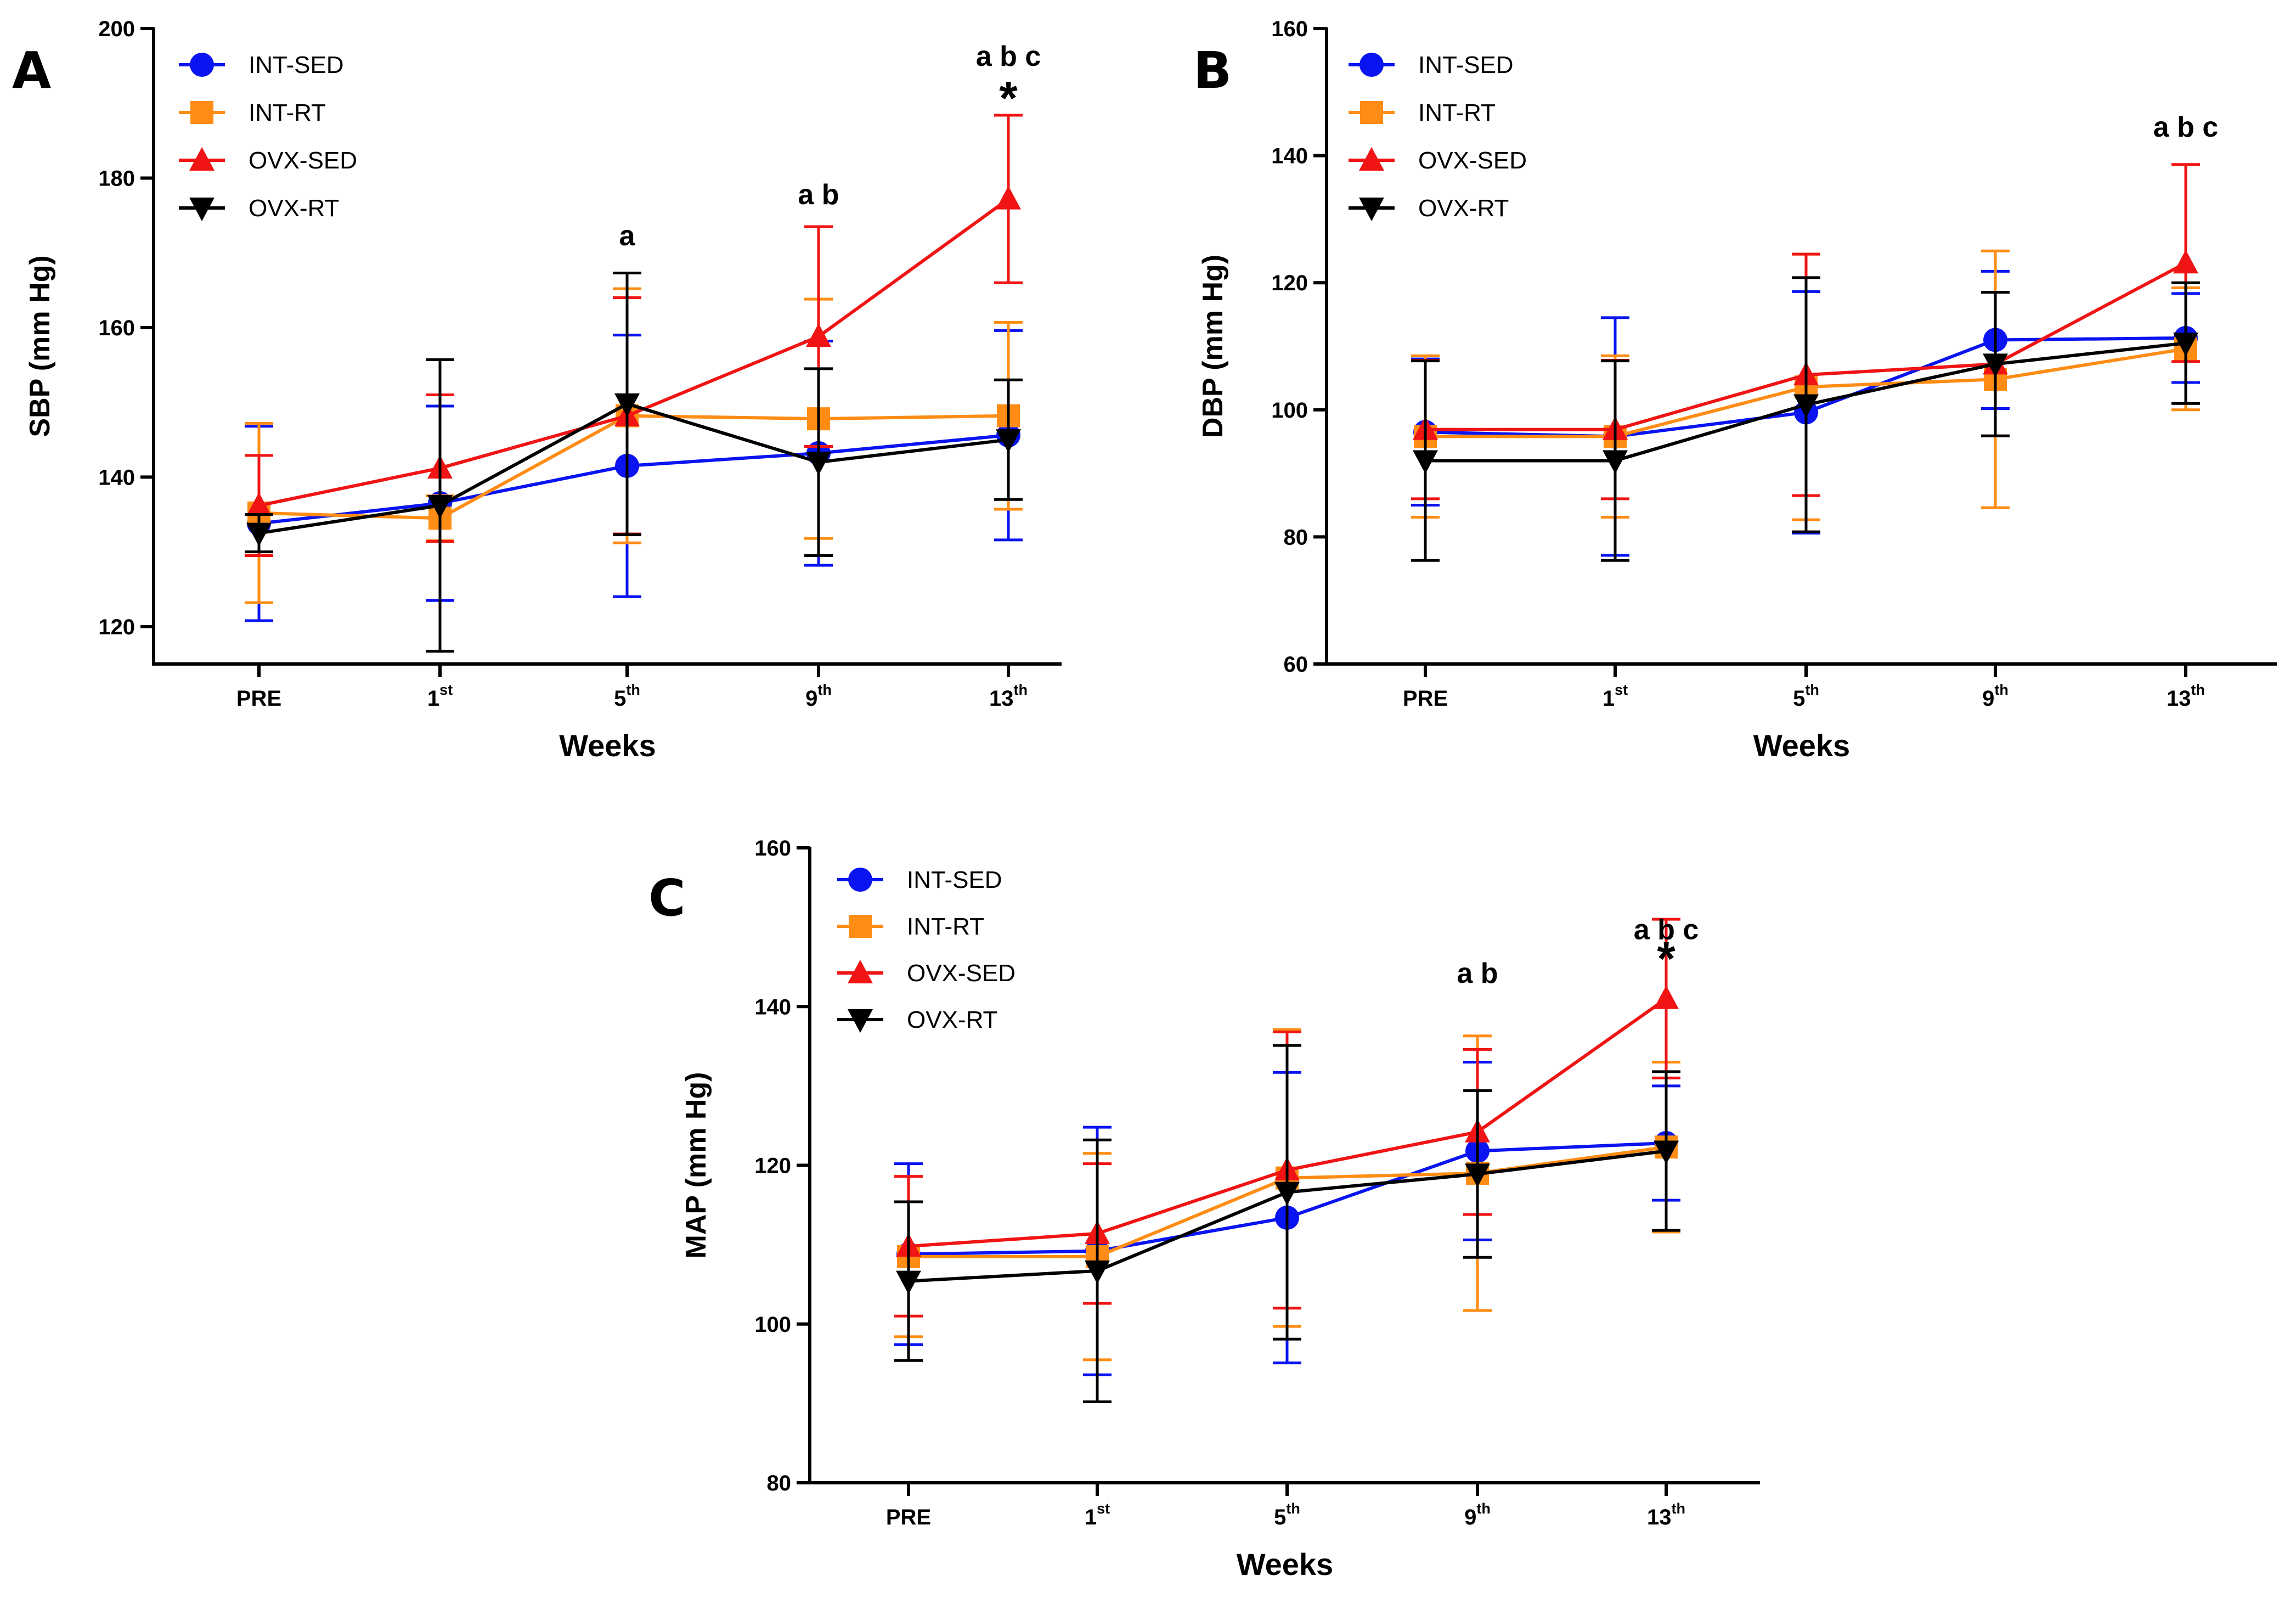 The image size is (2296, 1598). What do you see at coordinates (627, 236) in the screenshot?
I see `significance-label: a` at bounding box center [627, 236].